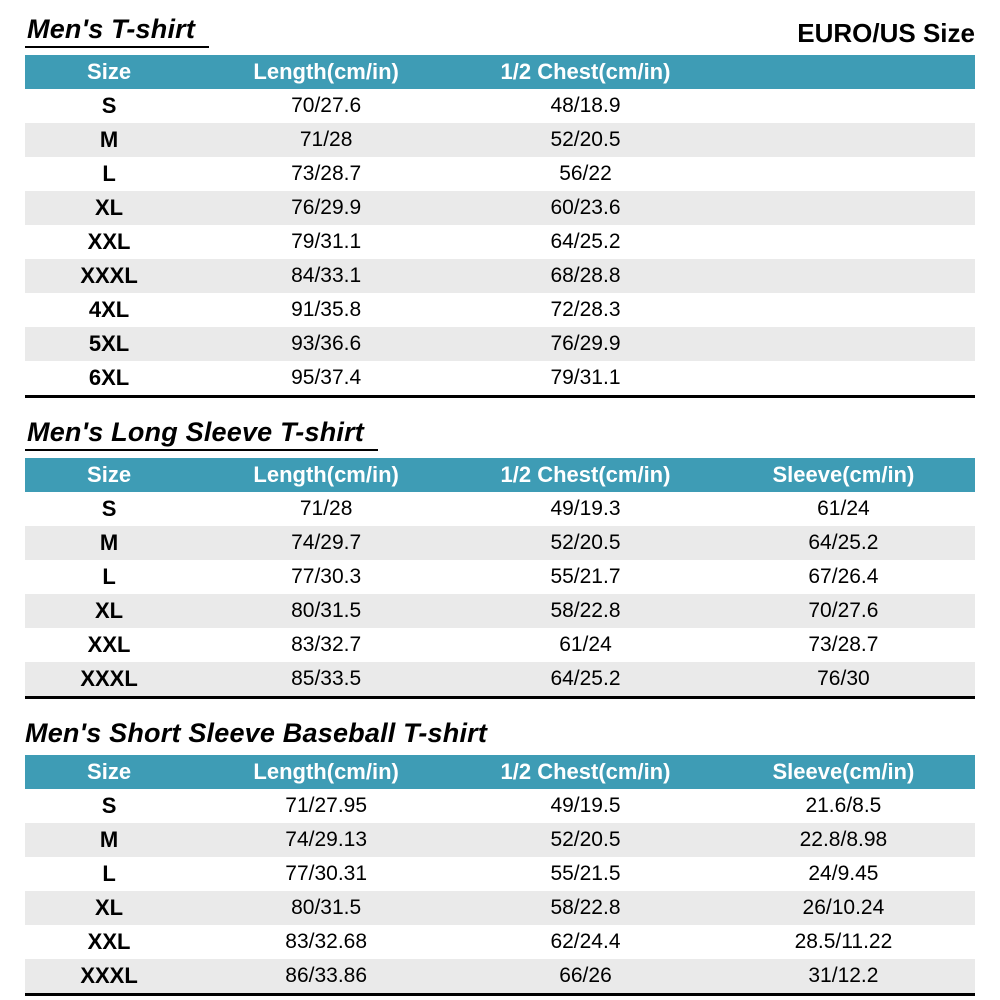 This screenshot has width=1000, height=1000. I want to click on size-cell: 6XL, so click(109, 379).